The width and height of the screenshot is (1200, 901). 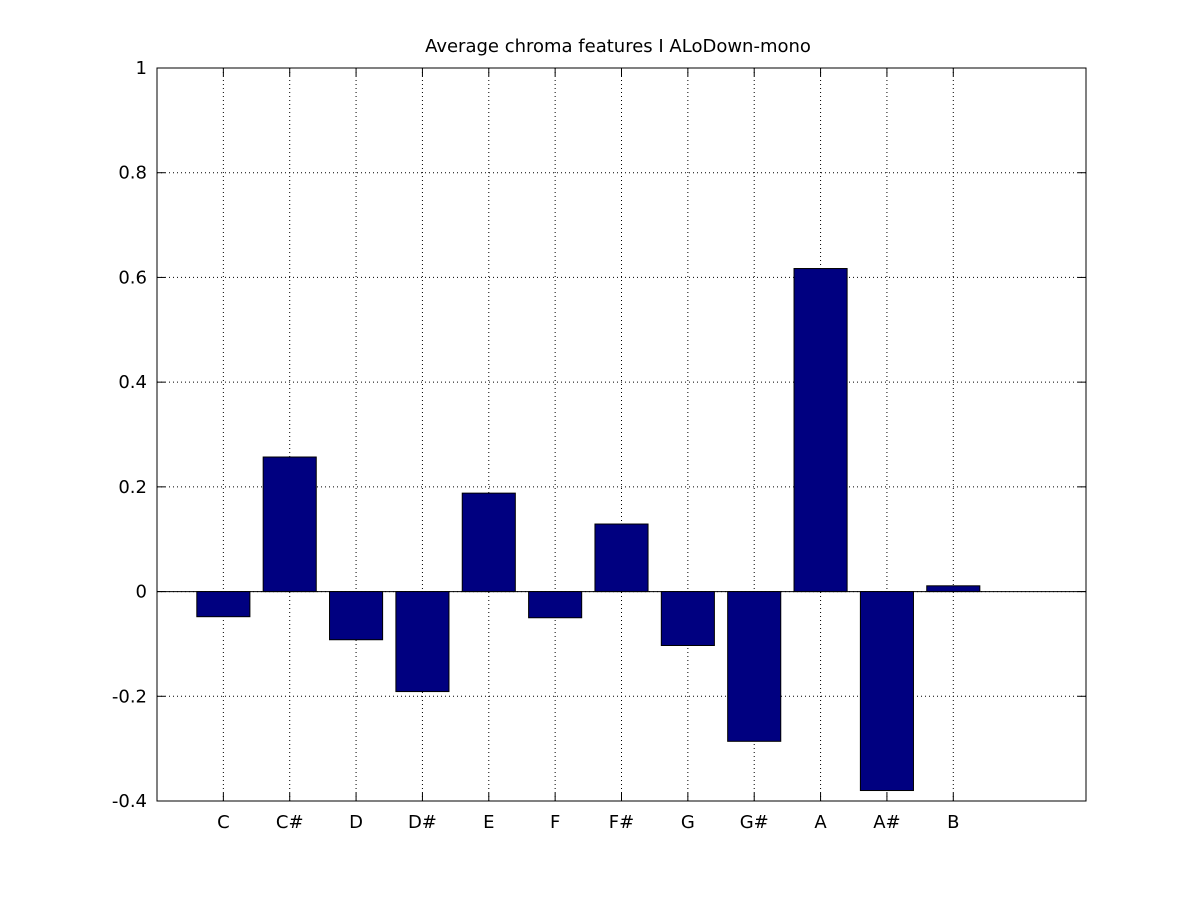 What do you see at coordinates (422, 822) in the screenshot?
I see `x-tick-label: D#` at bounding box center [422, 822].